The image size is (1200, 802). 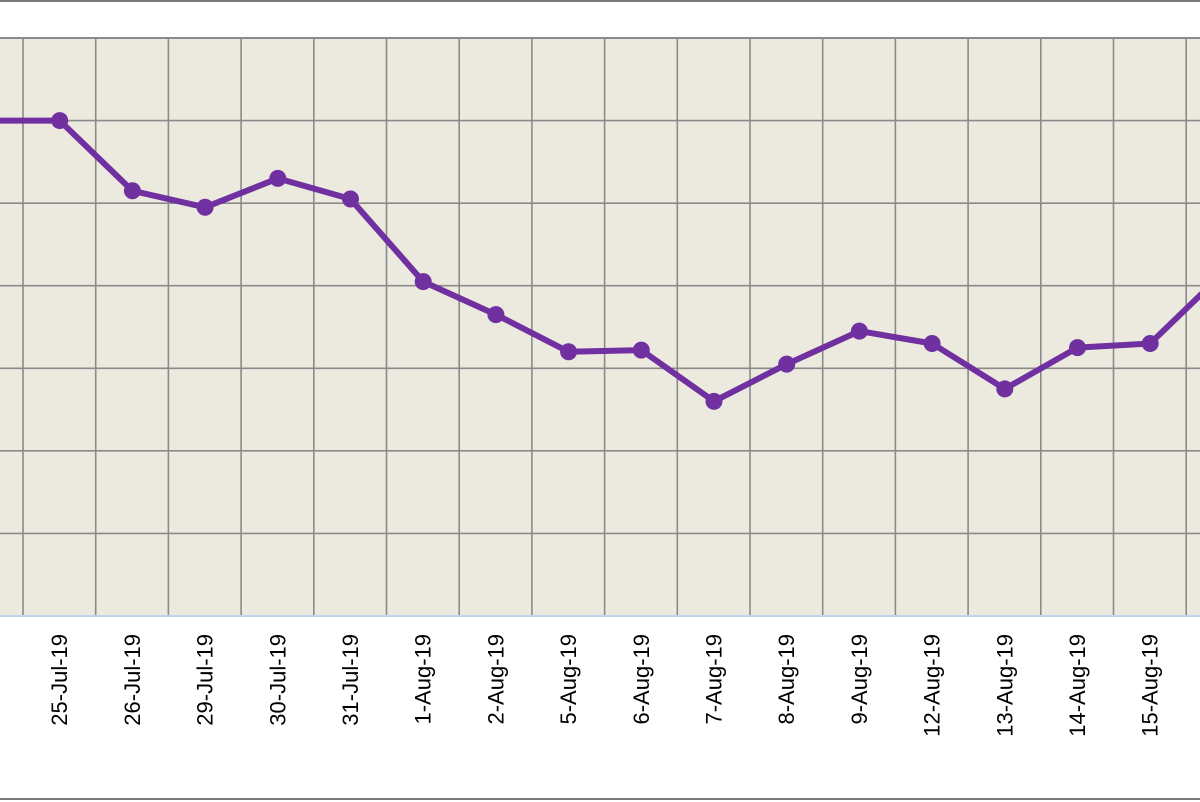 What do you see at coordinates (350, 680) in the screenshot?
I see `x-tick-label: 31-Jul-19` at bounding box center [350, 680].